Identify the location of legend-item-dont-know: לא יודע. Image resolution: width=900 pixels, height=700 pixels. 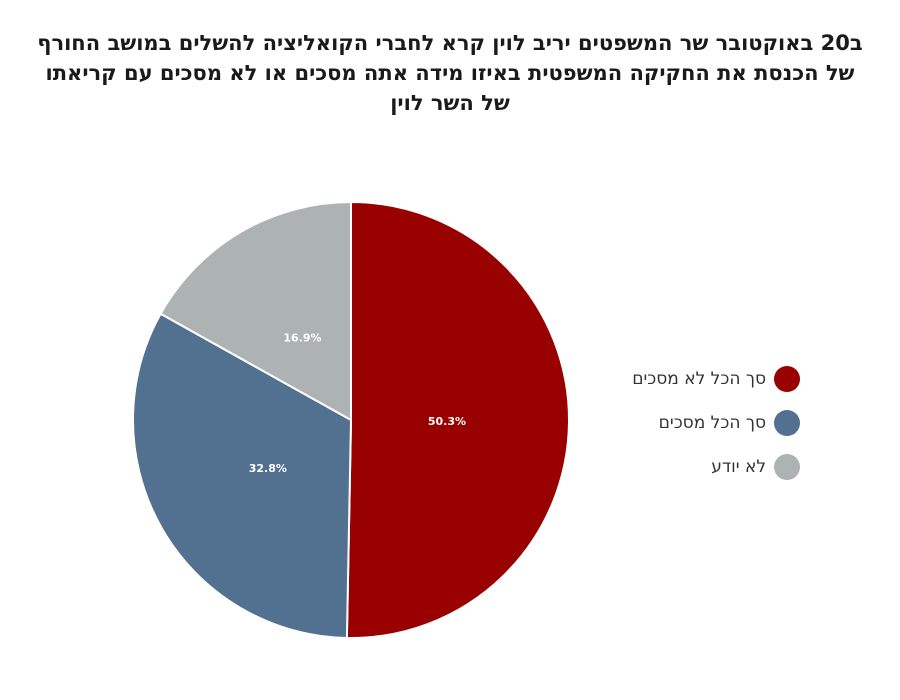
(716, 467).